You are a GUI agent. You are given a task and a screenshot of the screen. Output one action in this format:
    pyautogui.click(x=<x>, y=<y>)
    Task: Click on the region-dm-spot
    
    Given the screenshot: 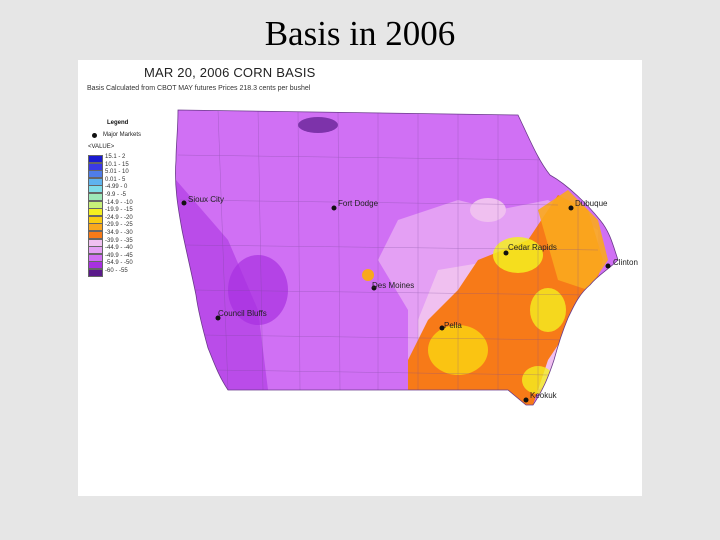 What is the action you would take?
    pyautogui.click(x=368, y=275)
    